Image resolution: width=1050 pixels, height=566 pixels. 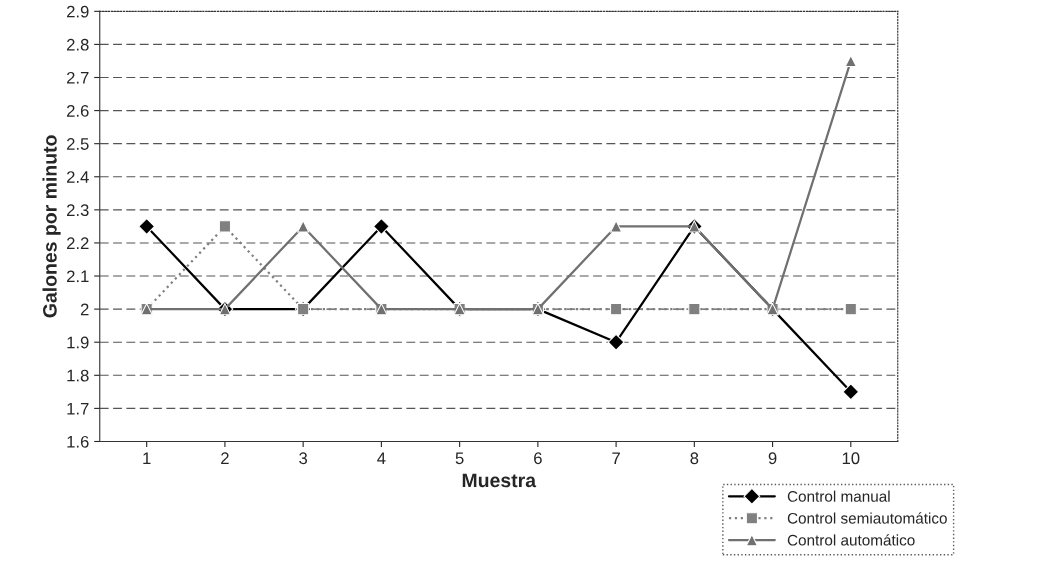 I want to click on y-tick-label: 2.8, so click(x=78, y=44).